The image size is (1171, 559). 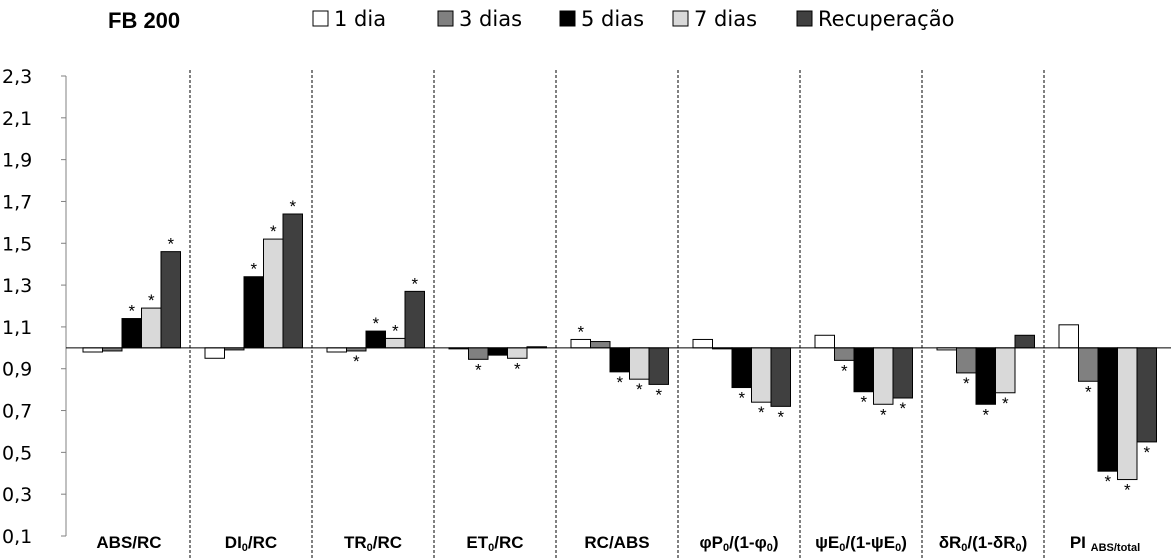 I want to click on category-label: ET0/RC, so click(x=494, y=543).